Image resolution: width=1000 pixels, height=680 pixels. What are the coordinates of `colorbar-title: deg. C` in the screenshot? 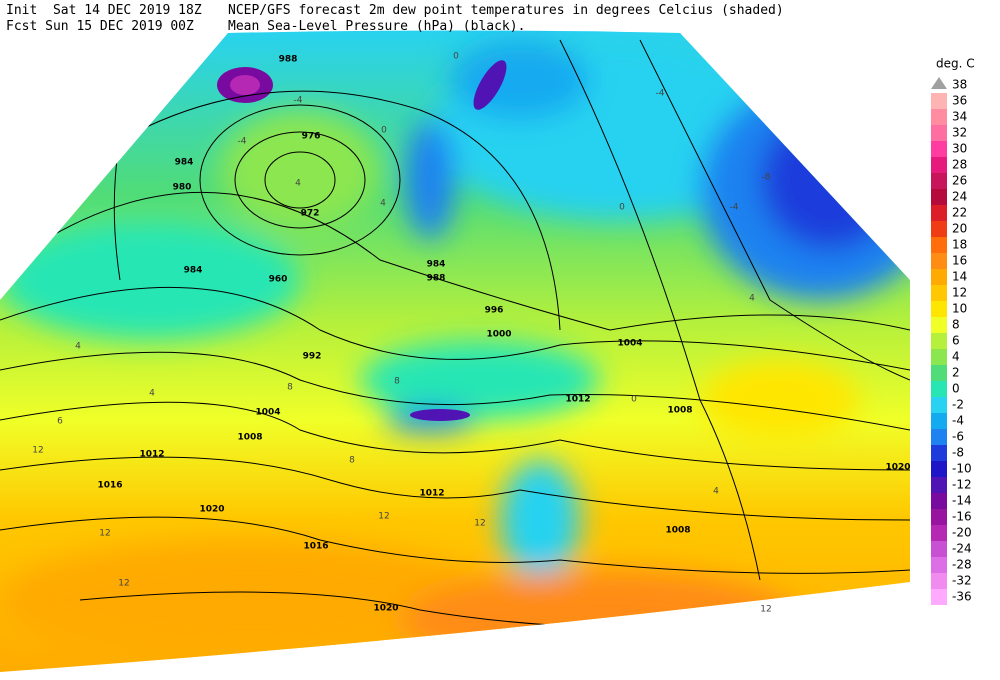 It's located at (955, 64).